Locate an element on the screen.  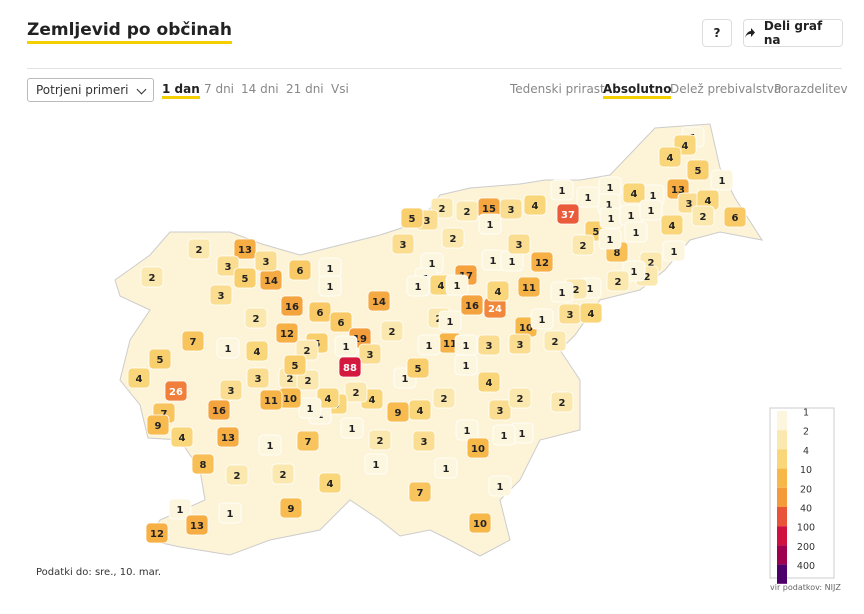
mode-tab: Absolutno is located at coordinates (637, 90).